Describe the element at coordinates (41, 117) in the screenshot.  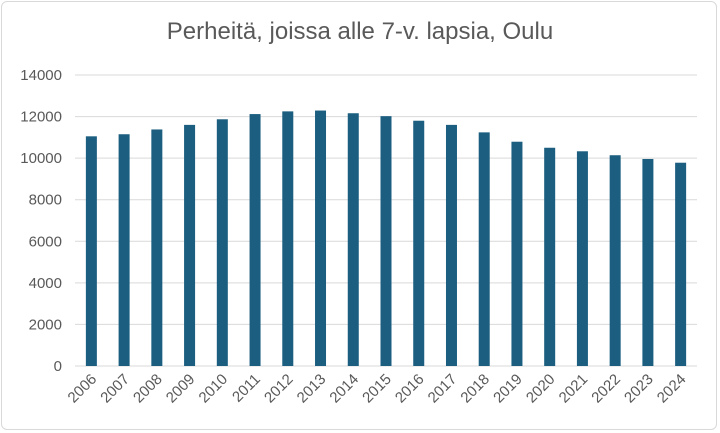
I see `y-tick-label: 12000` at that location.